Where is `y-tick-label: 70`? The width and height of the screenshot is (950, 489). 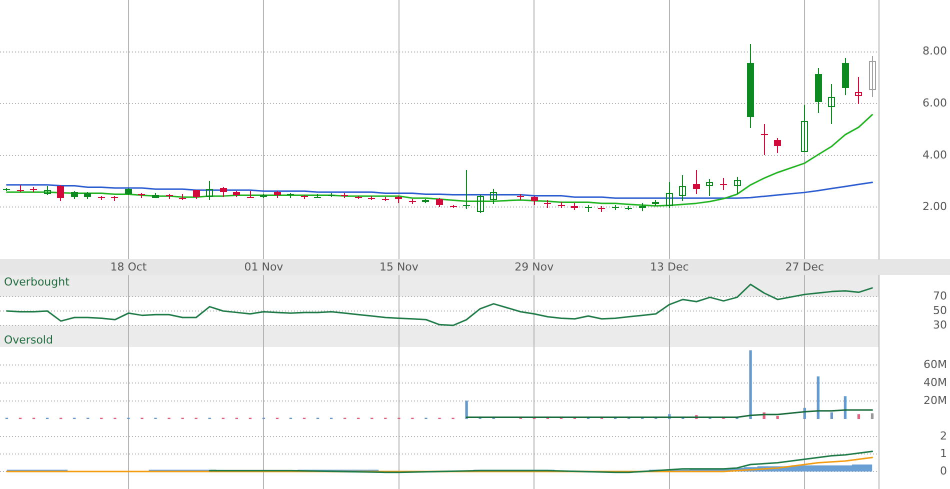
y-tick-label: 70 is located at coordinates (940, 295).